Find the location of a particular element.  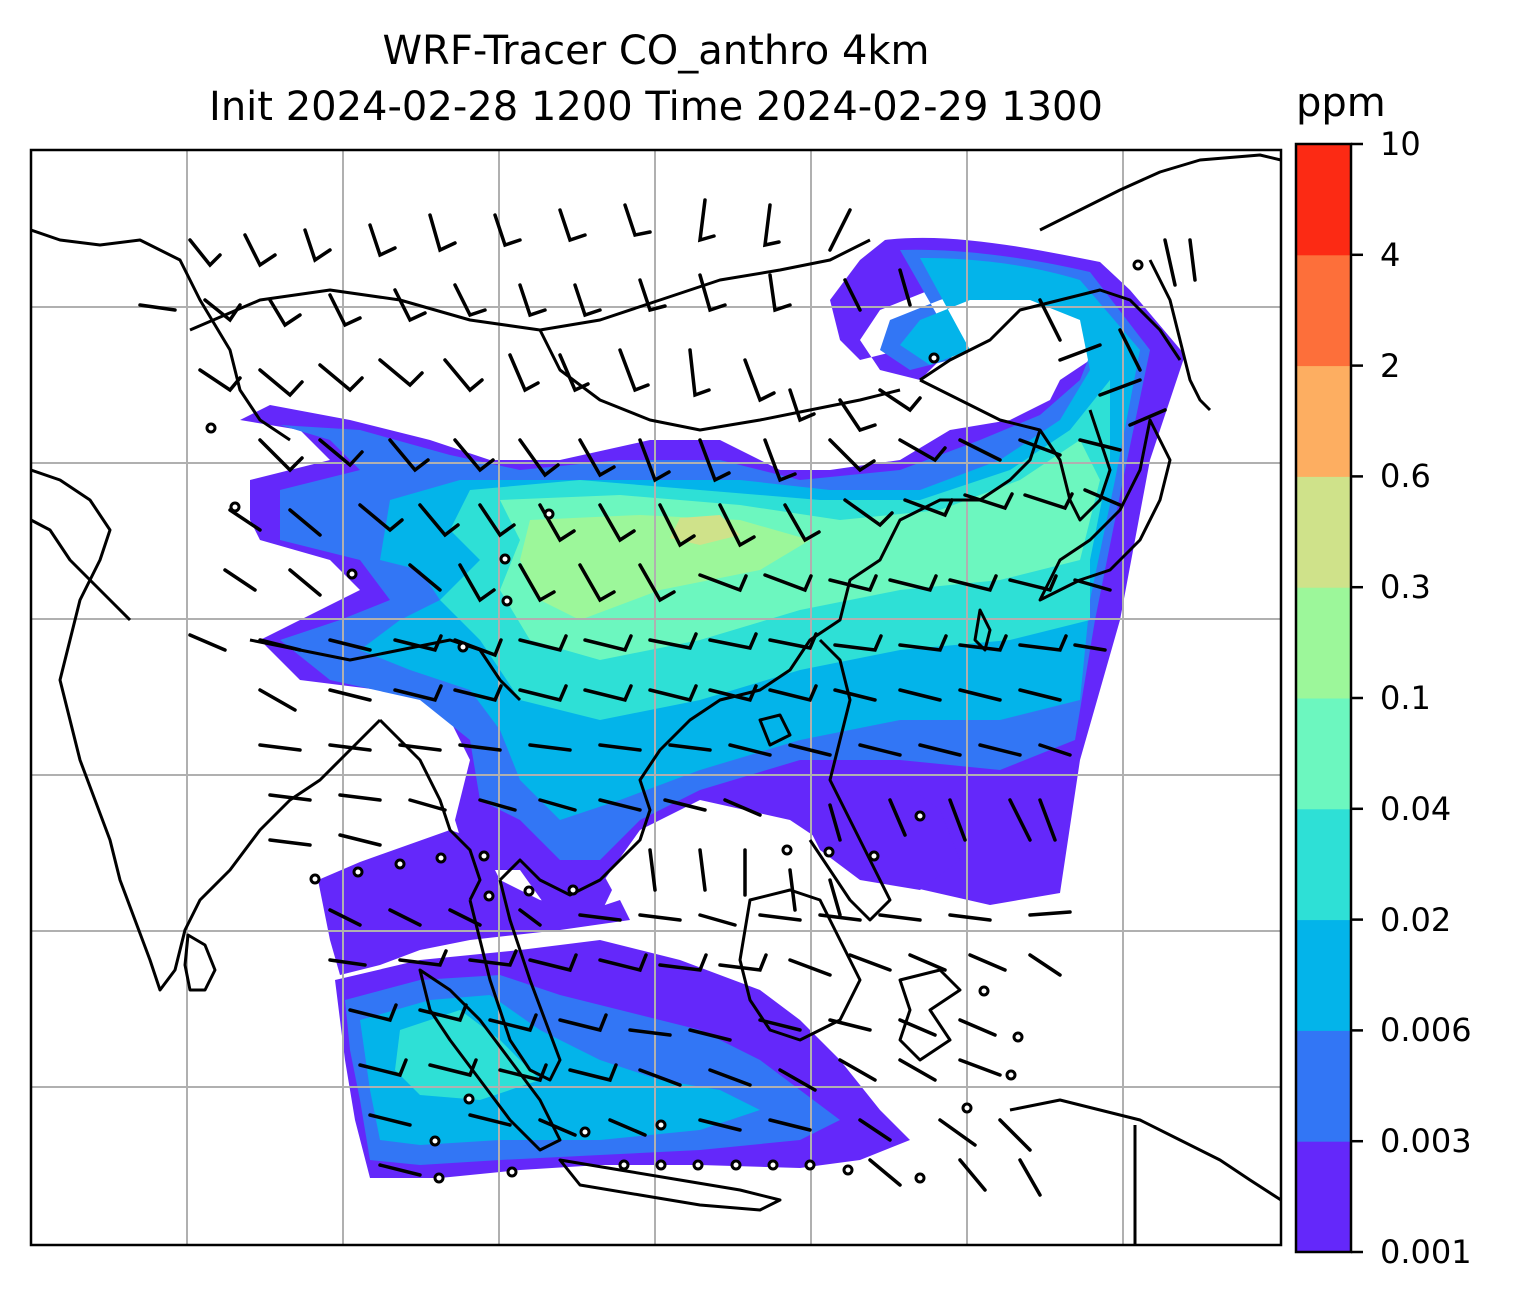

colorbar-tick-label: 0.04 is located at coordinates (1416, 808).